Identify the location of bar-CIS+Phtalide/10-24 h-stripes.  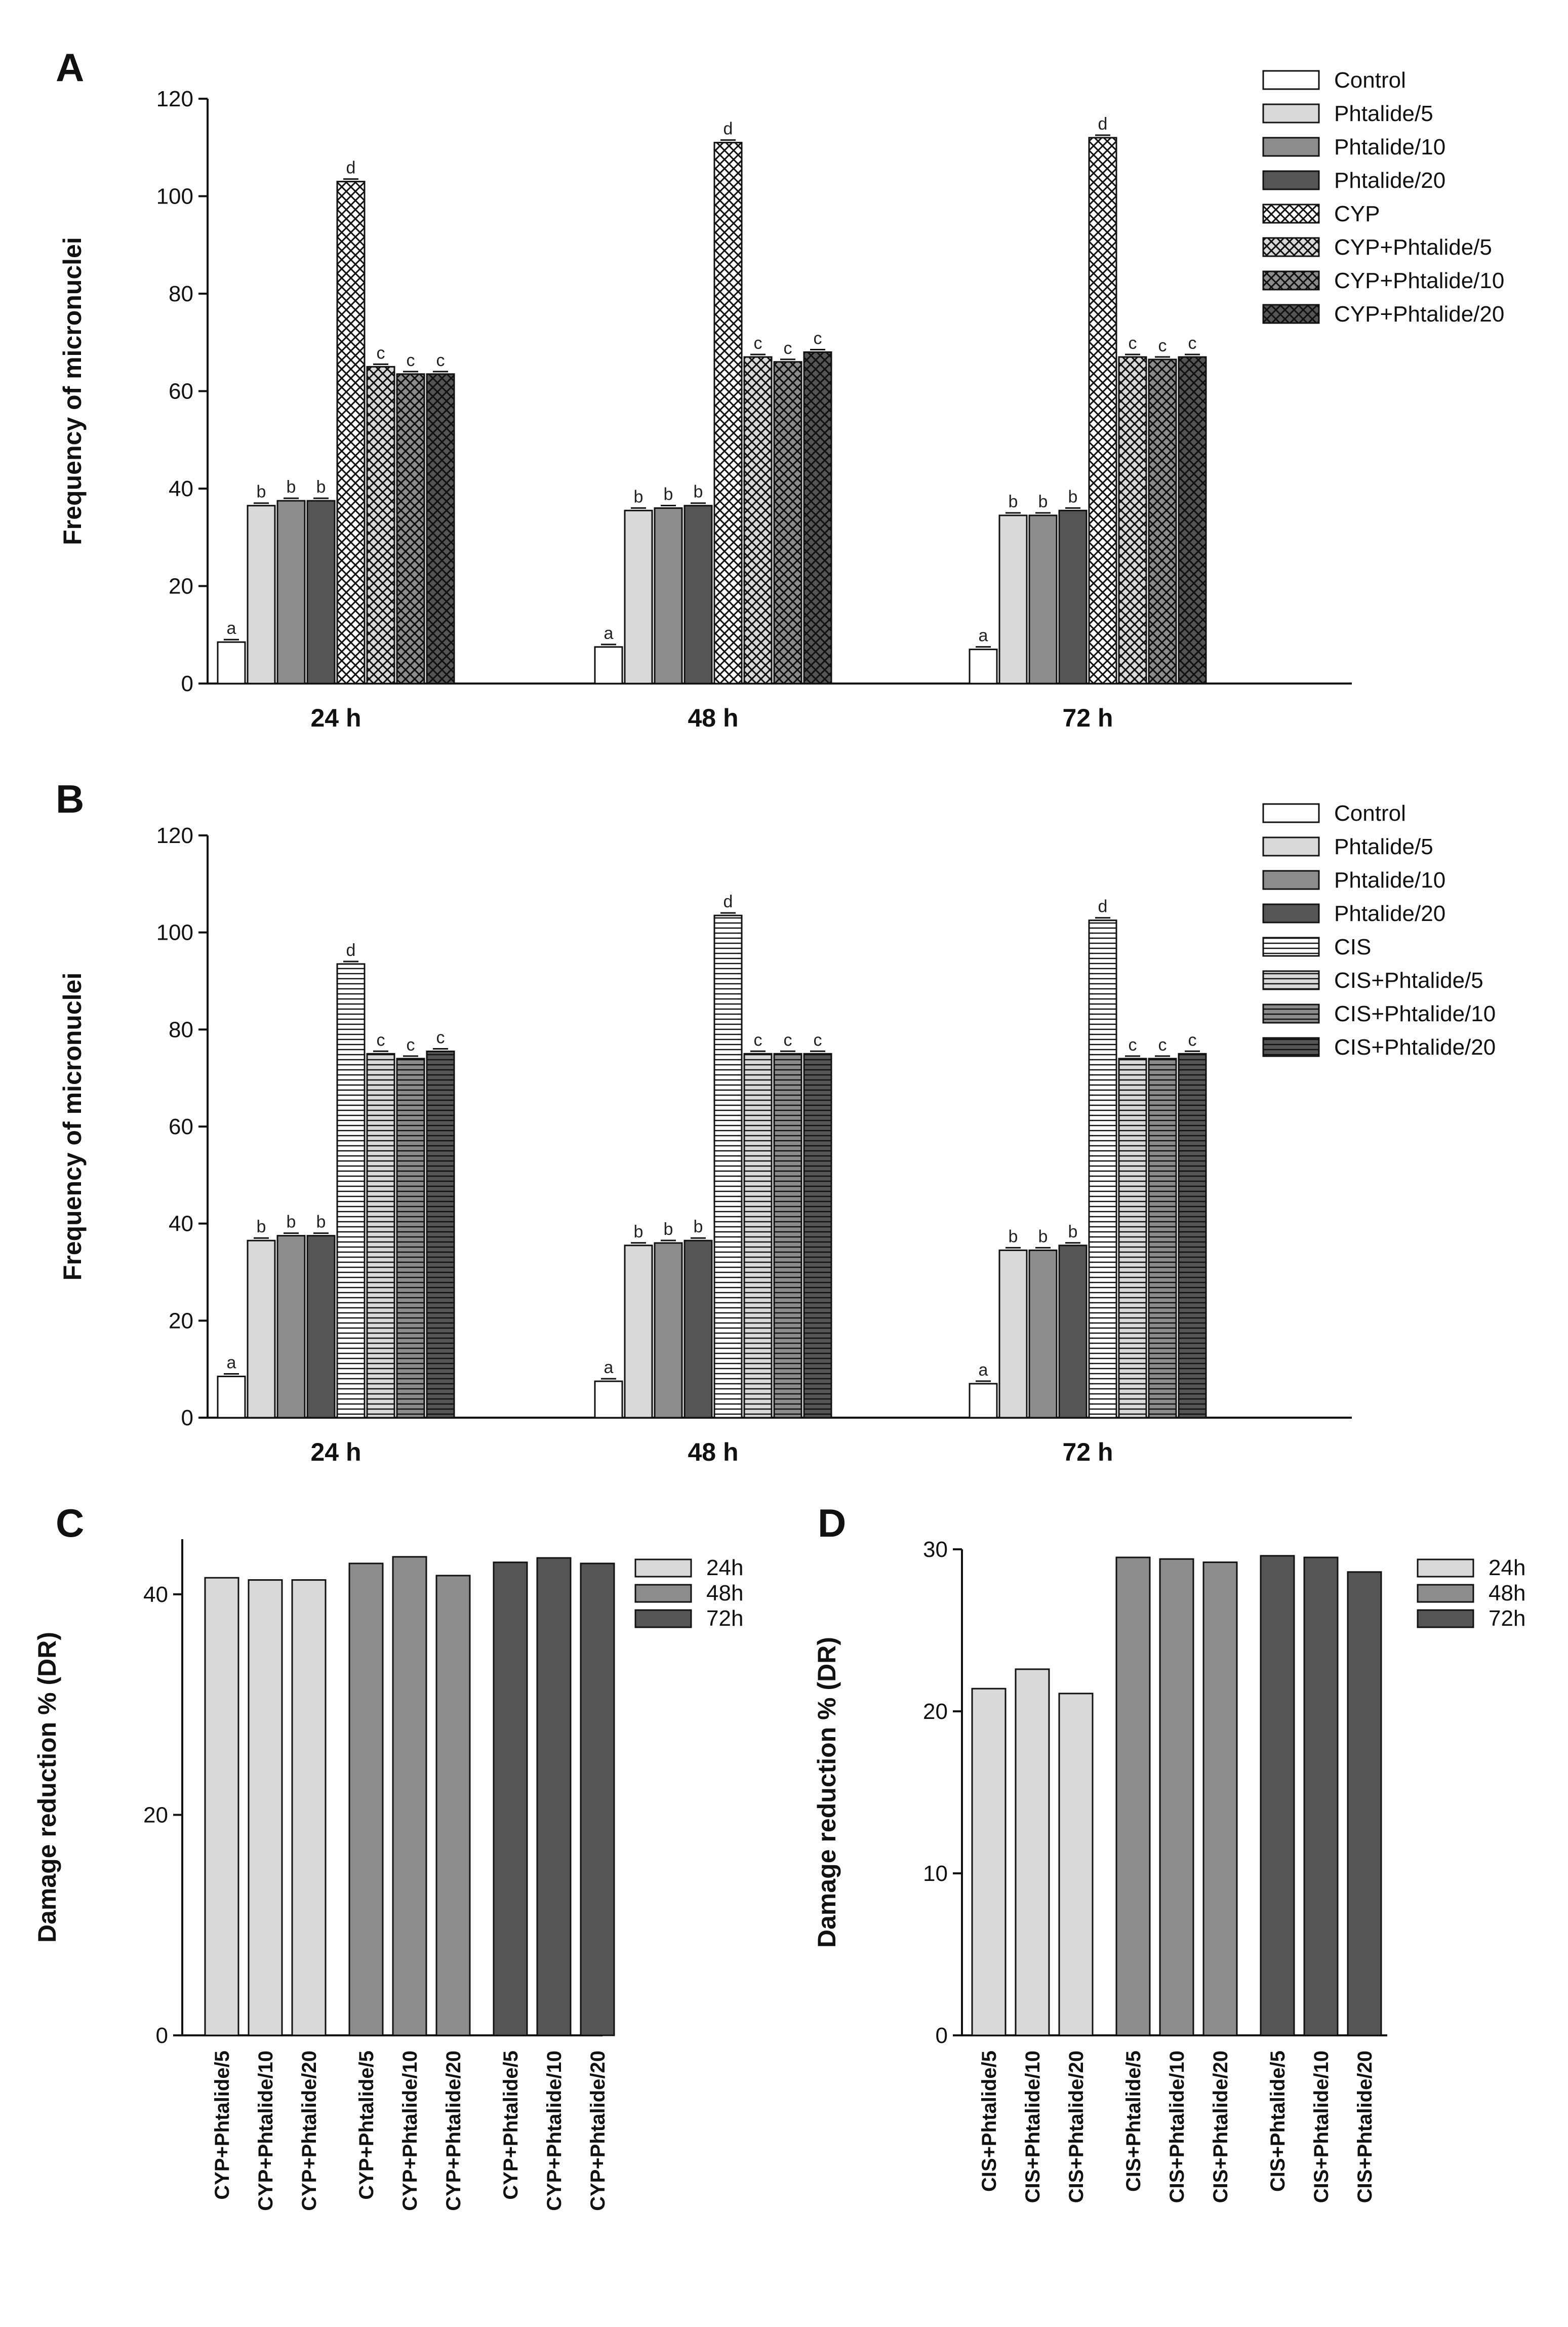
(411, 1238).